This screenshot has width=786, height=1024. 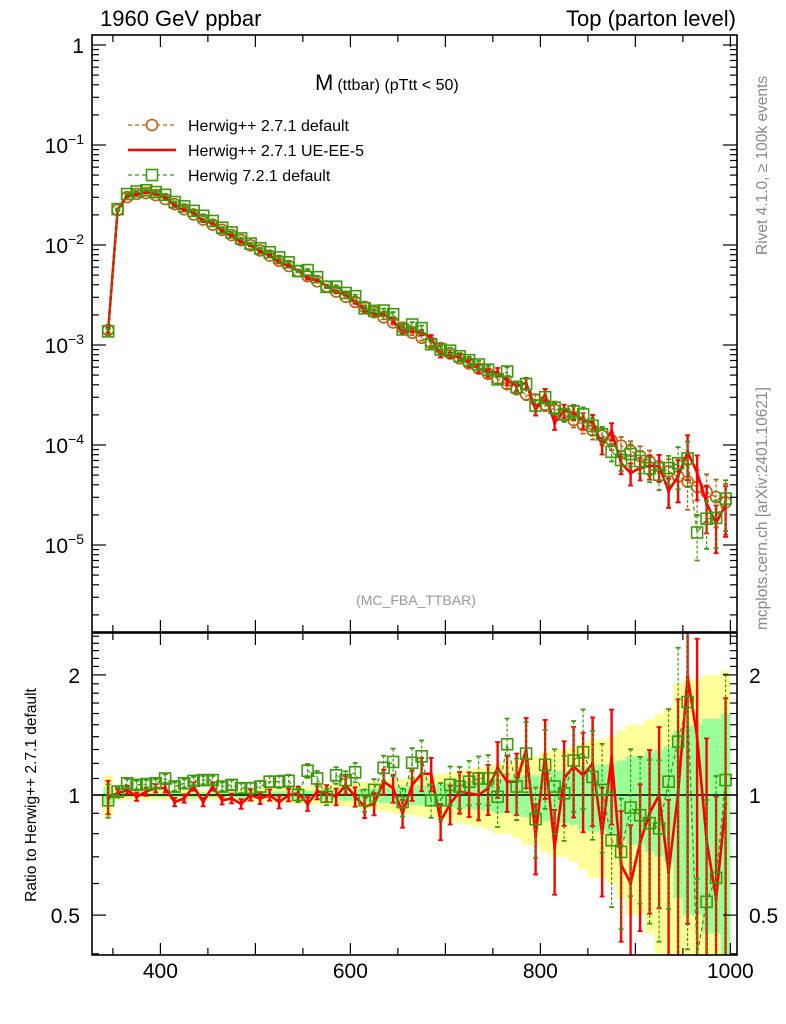 What do you see at coordinates (535, 796) in the screenshot?
I see `ratio-band-inner` at bounding box center [535, 796].